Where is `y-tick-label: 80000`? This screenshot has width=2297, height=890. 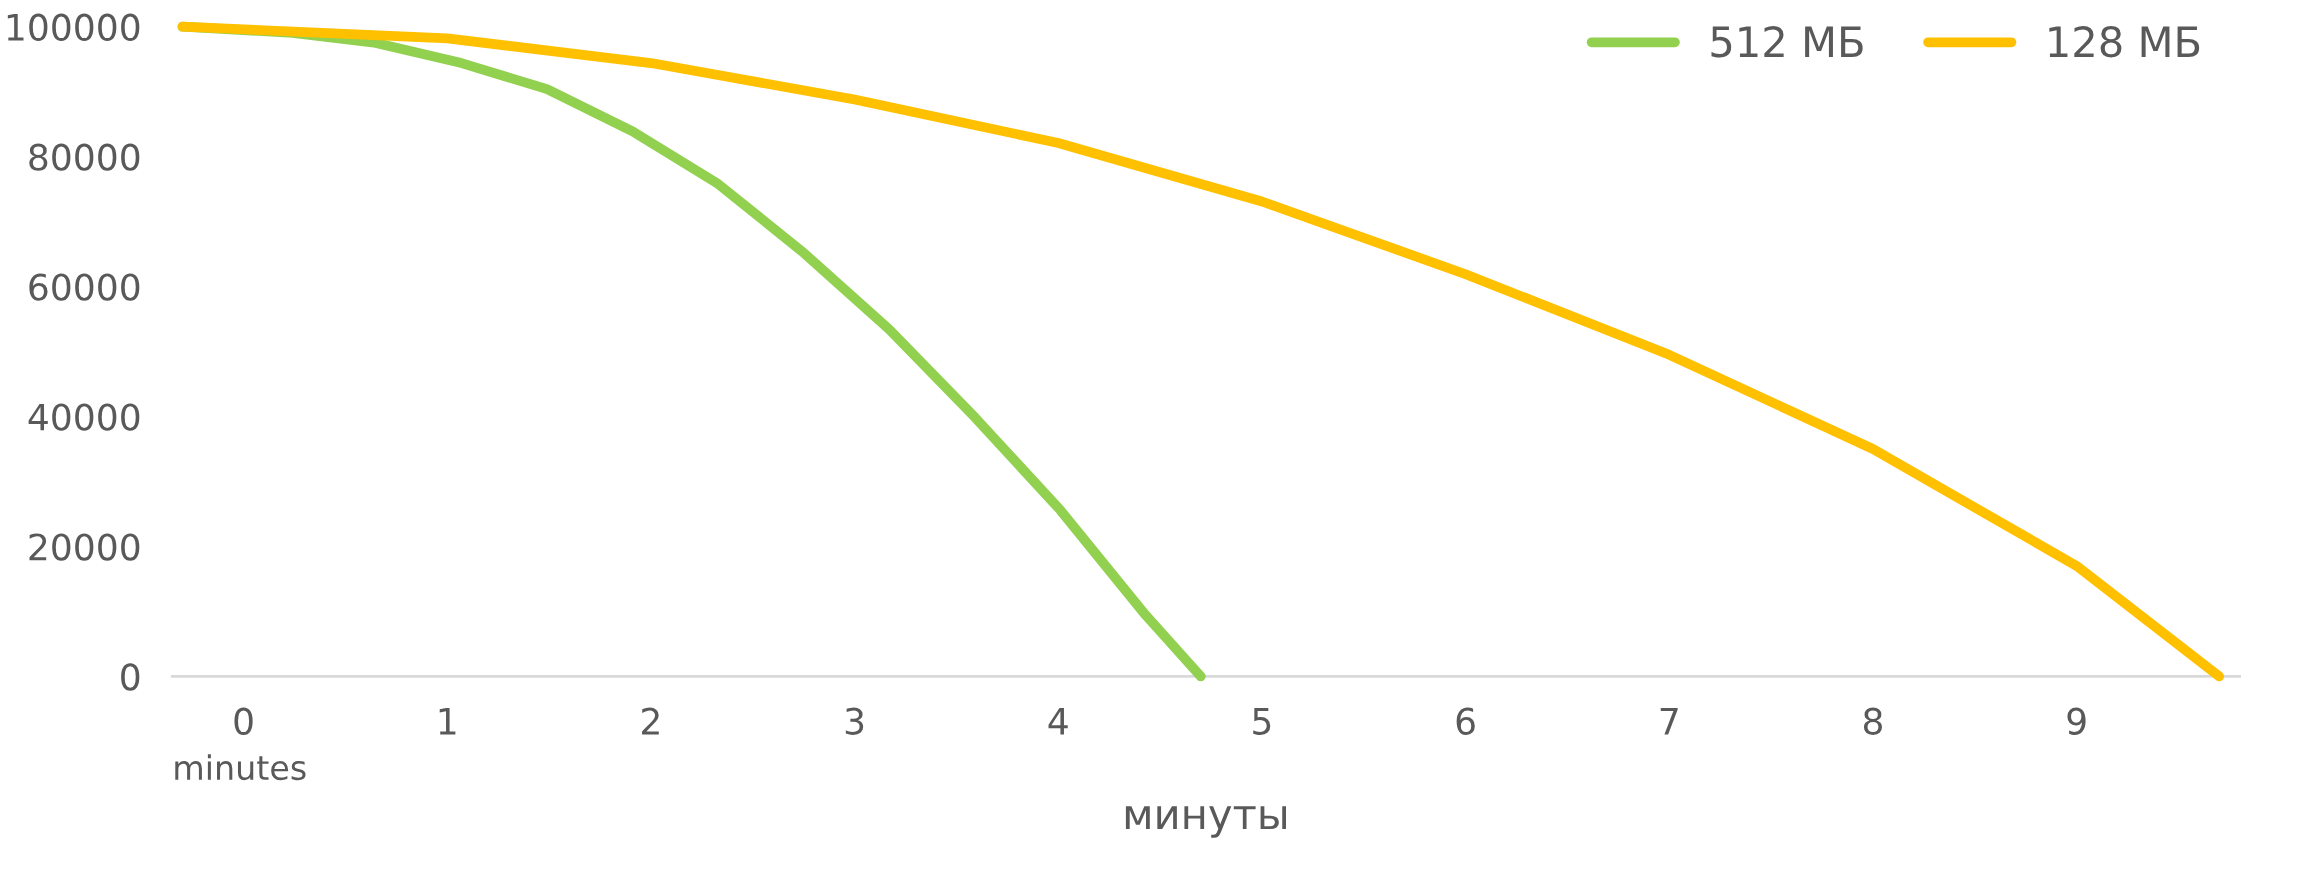
y-tick-label: 80000 is located at coordinates (84, 157).